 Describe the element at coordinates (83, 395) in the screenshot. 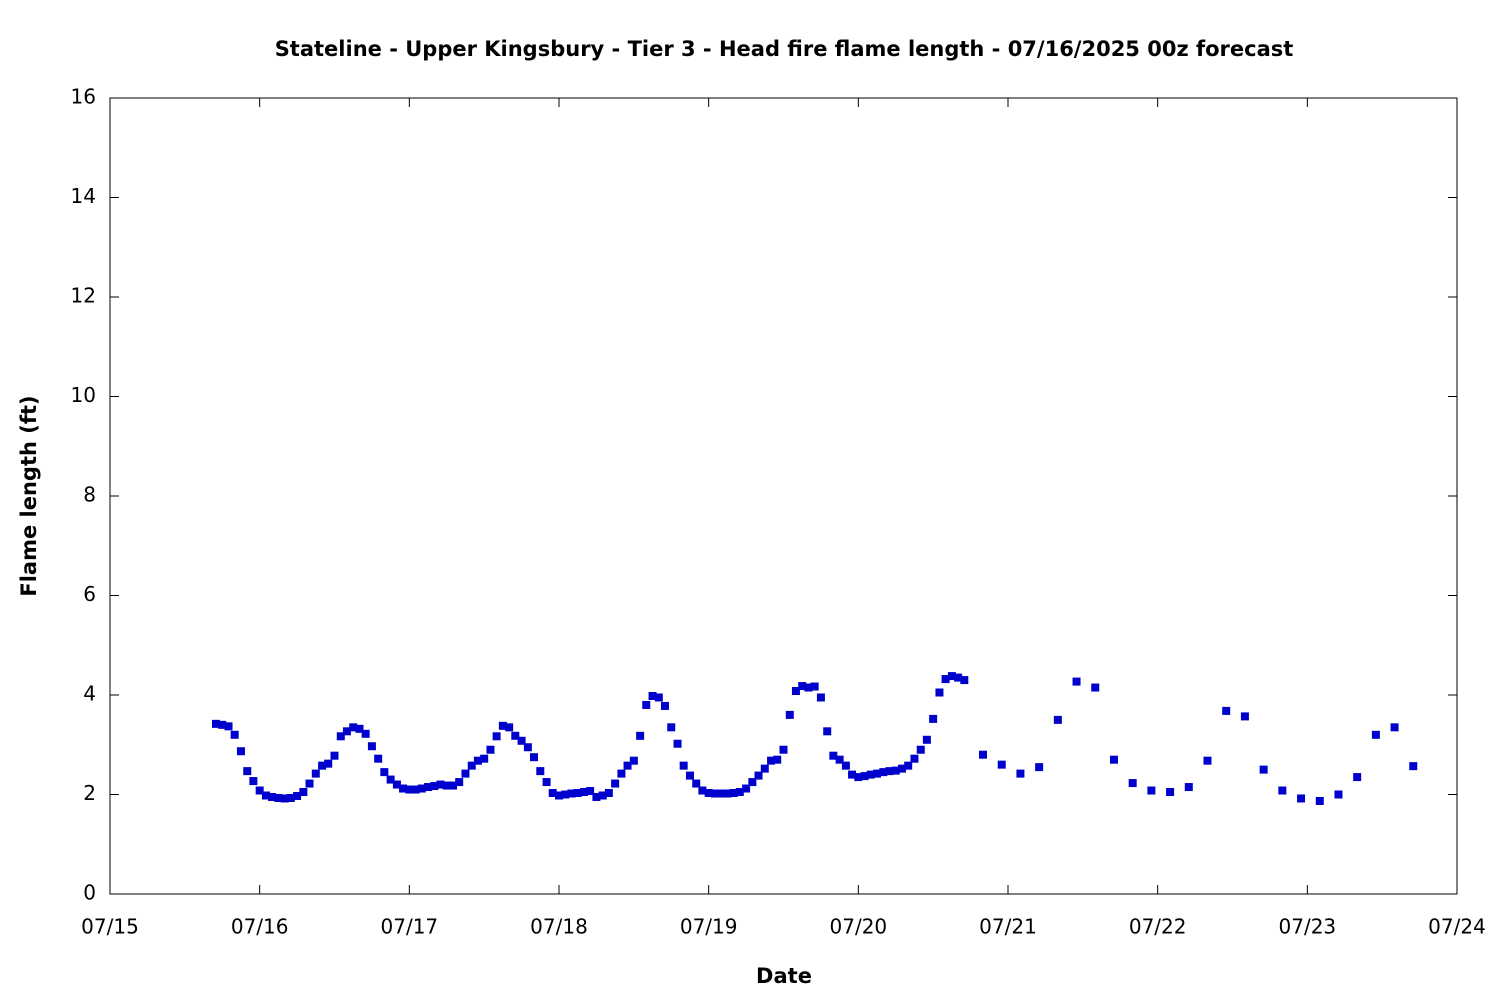

I see `y-tick-label: 10` at that location.